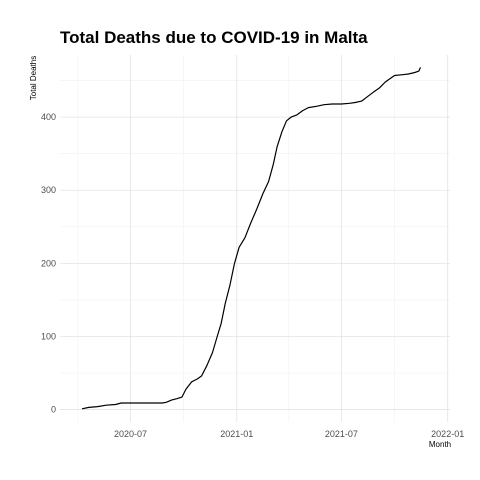  What do you see at coordinates (447, 434) in the screenshot?
I see `x-tick-label: 2022-01` at bounding box center [447, 434].